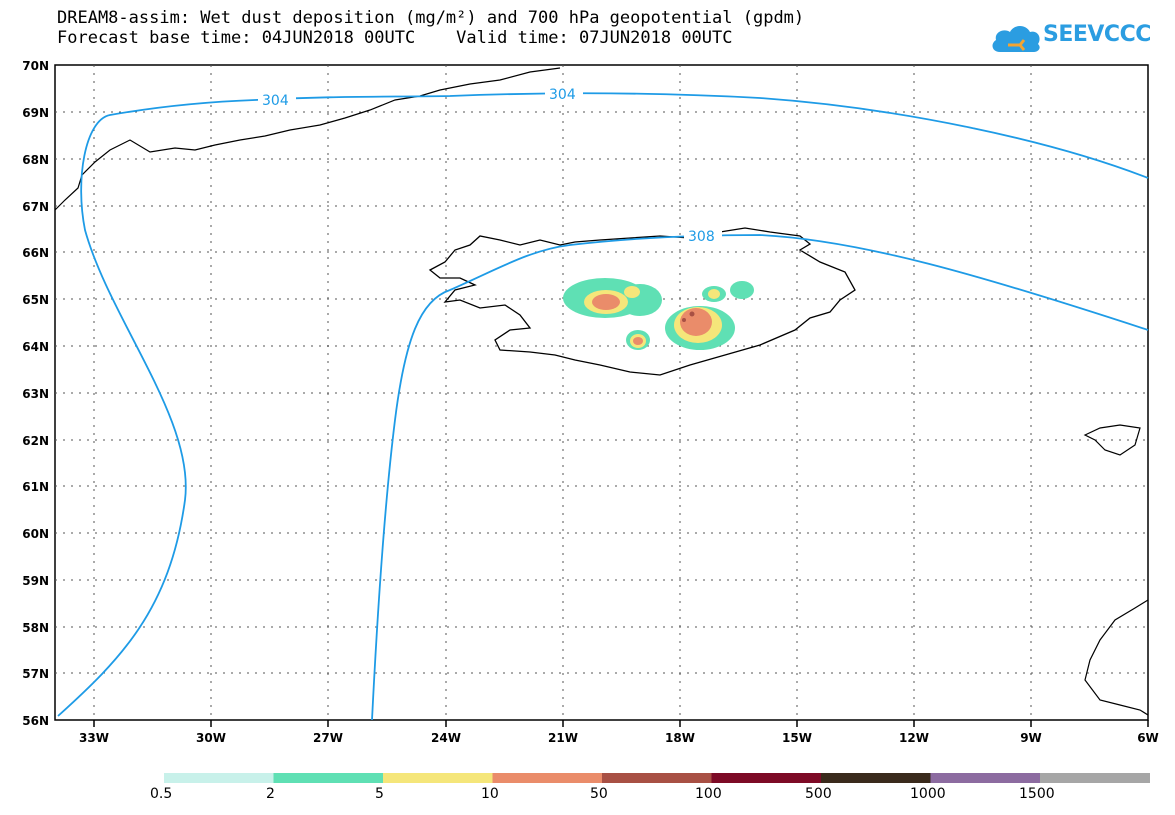 This screenshot has width=1175, height=815. Describe the element at coordinates (701, 237) in the screenshot. I see `contour-label: 308` at that location.